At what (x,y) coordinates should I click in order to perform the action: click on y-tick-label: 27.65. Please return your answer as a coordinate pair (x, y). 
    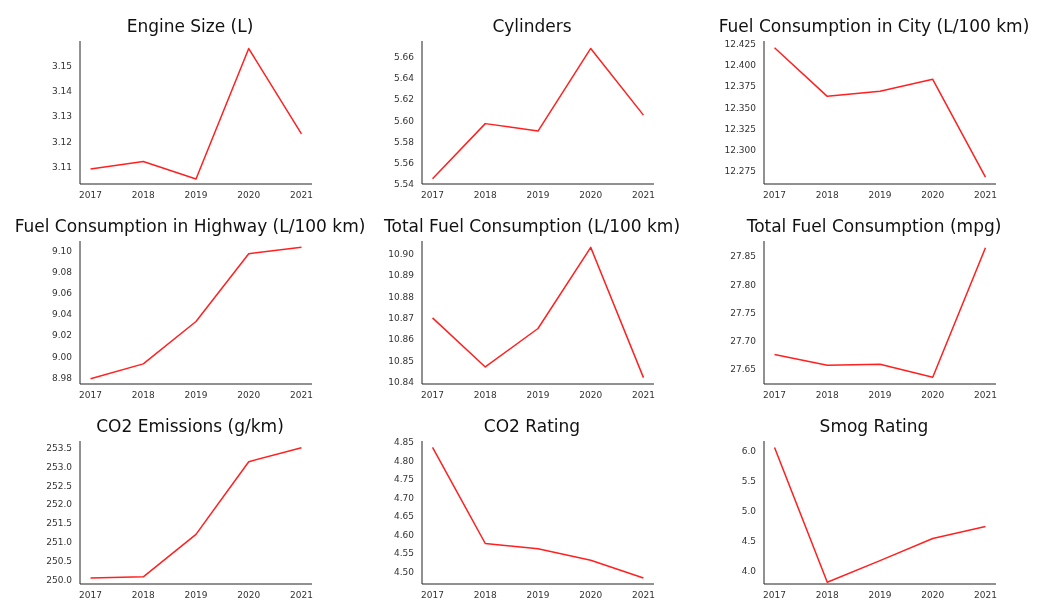
    Looking at the image, I should click on (743, 369).